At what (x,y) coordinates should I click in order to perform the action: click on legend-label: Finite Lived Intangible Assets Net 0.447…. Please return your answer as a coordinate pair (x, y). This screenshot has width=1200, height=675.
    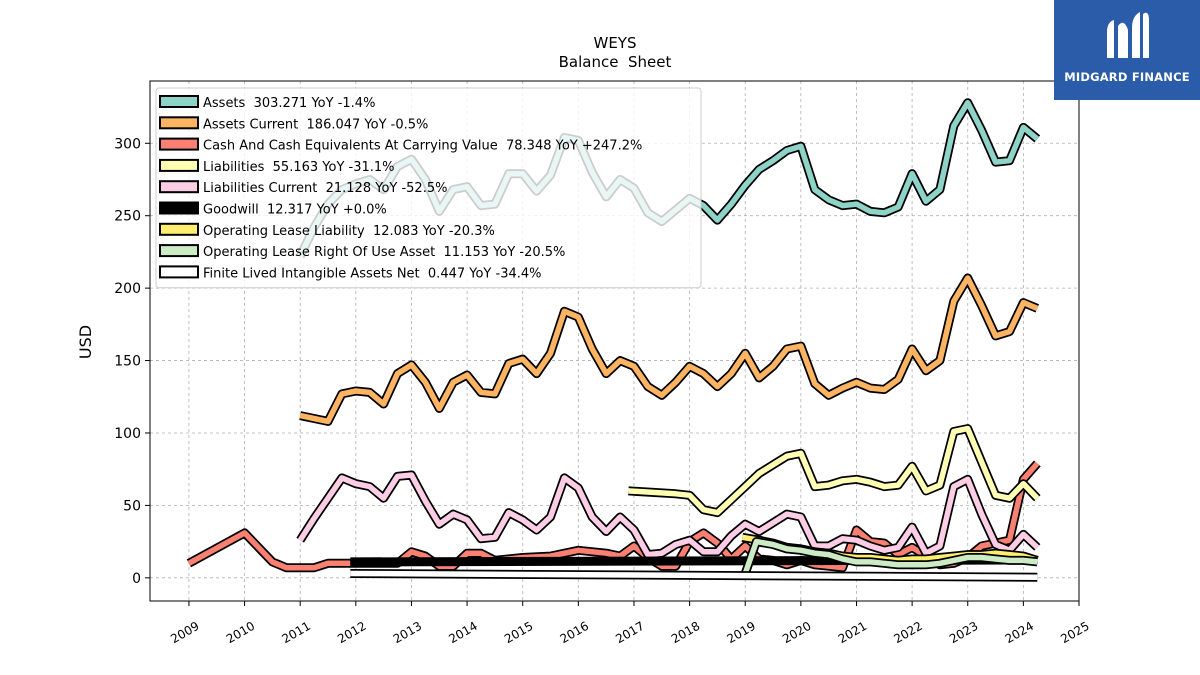
    Looking at the image, I should click on (372, 273).